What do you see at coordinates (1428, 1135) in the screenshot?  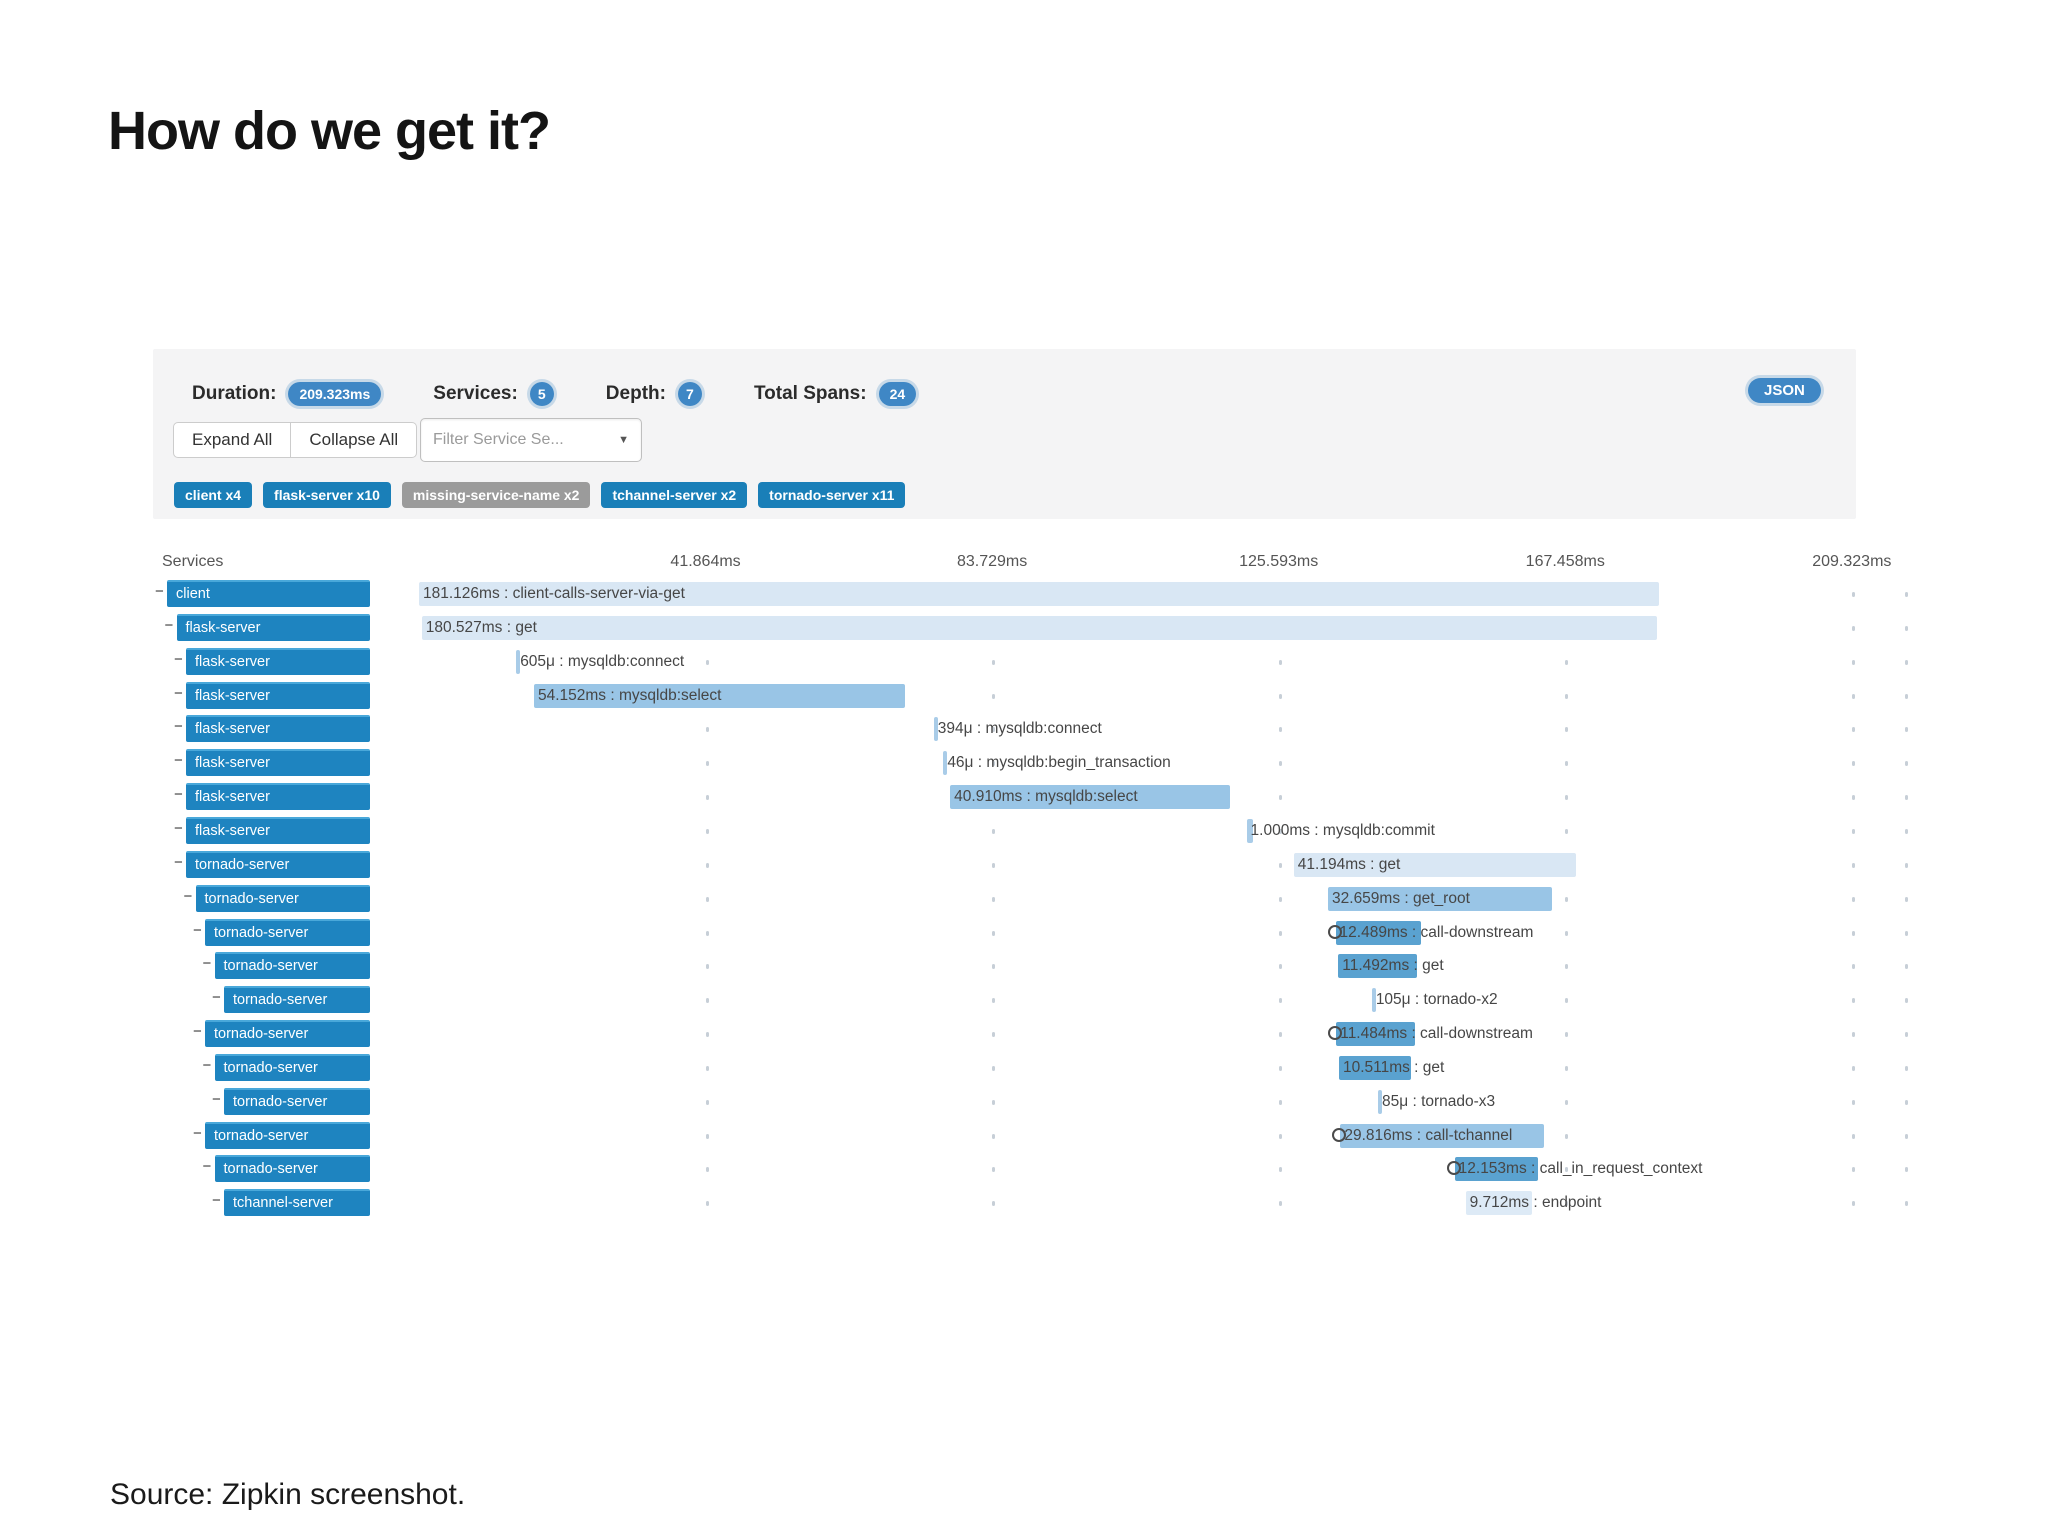 I see `span-label: 29.816ms : call-tchannel` at bounding box center [1428, 1135].